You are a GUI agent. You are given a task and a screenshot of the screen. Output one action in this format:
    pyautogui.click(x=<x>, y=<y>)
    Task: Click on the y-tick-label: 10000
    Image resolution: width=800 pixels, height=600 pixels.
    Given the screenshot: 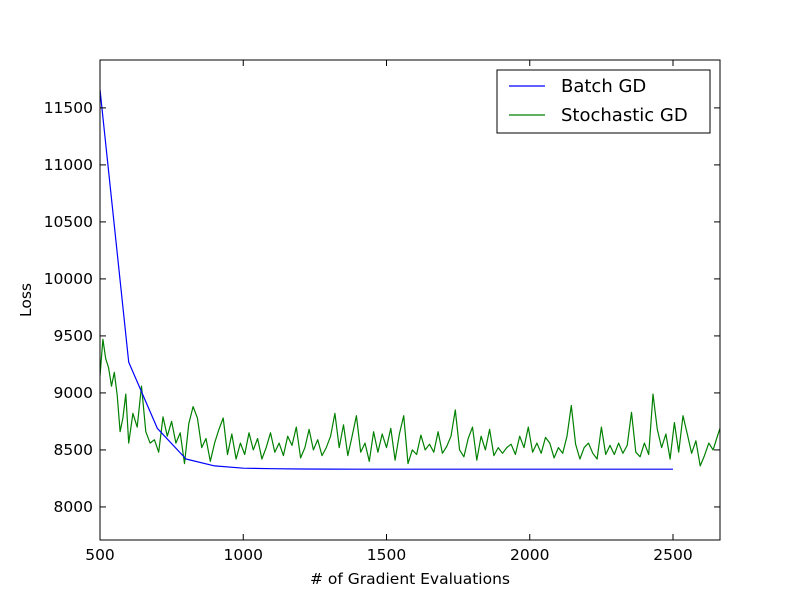 What is the action you would take?
    pyautogui.click(x=68, y=279)
    